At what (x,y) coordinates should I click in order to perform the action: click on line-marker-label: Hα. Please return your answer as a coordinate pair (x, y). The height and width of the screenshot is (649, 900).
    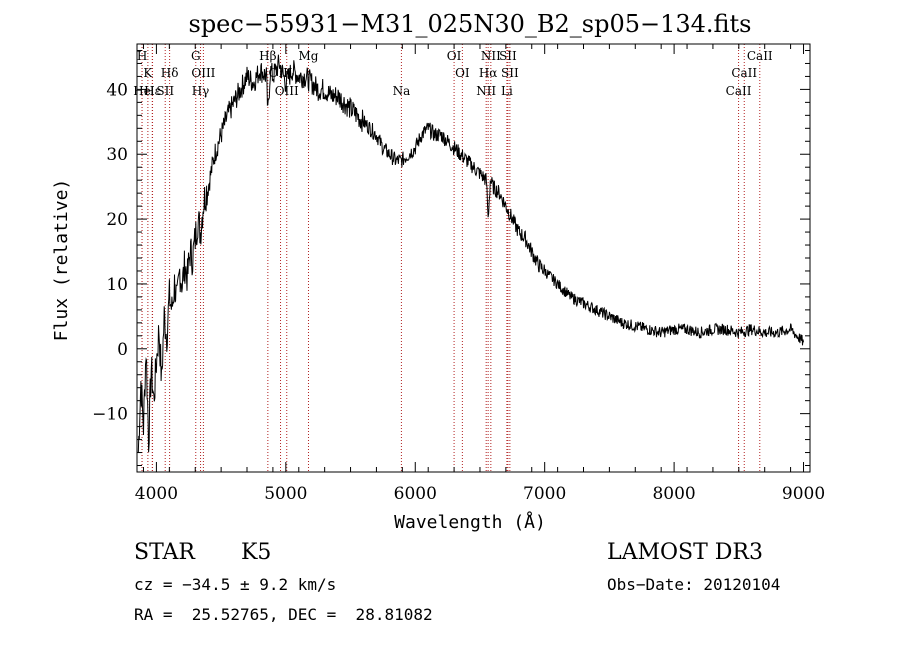
    Looking at the image, I should click on (488, 73).